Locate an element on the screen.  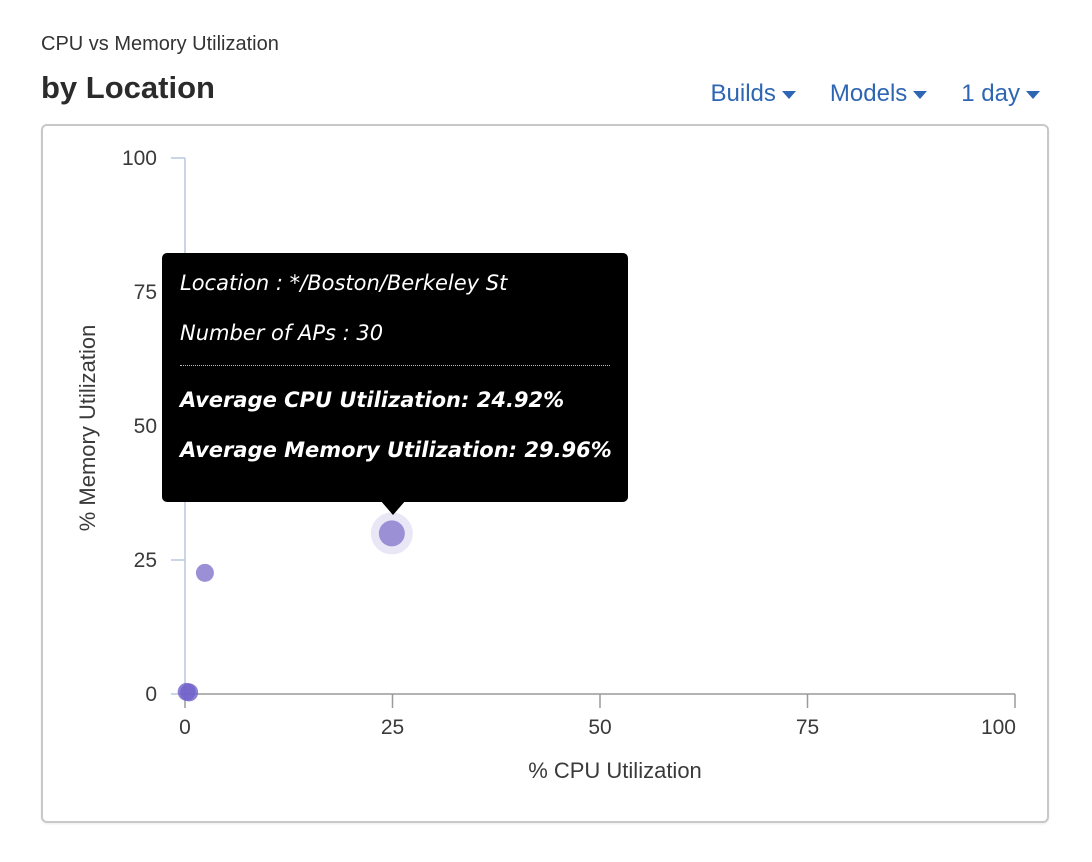
models-dropdown: Models is located at coordinates (878, 94).